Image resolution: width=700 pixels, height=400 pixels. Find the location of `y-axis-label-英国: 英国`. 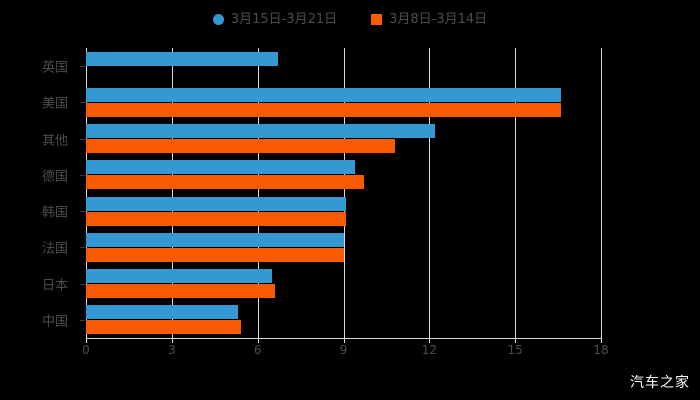

y-axis-label-英国: 英国 is located at coordinates (54, 68).